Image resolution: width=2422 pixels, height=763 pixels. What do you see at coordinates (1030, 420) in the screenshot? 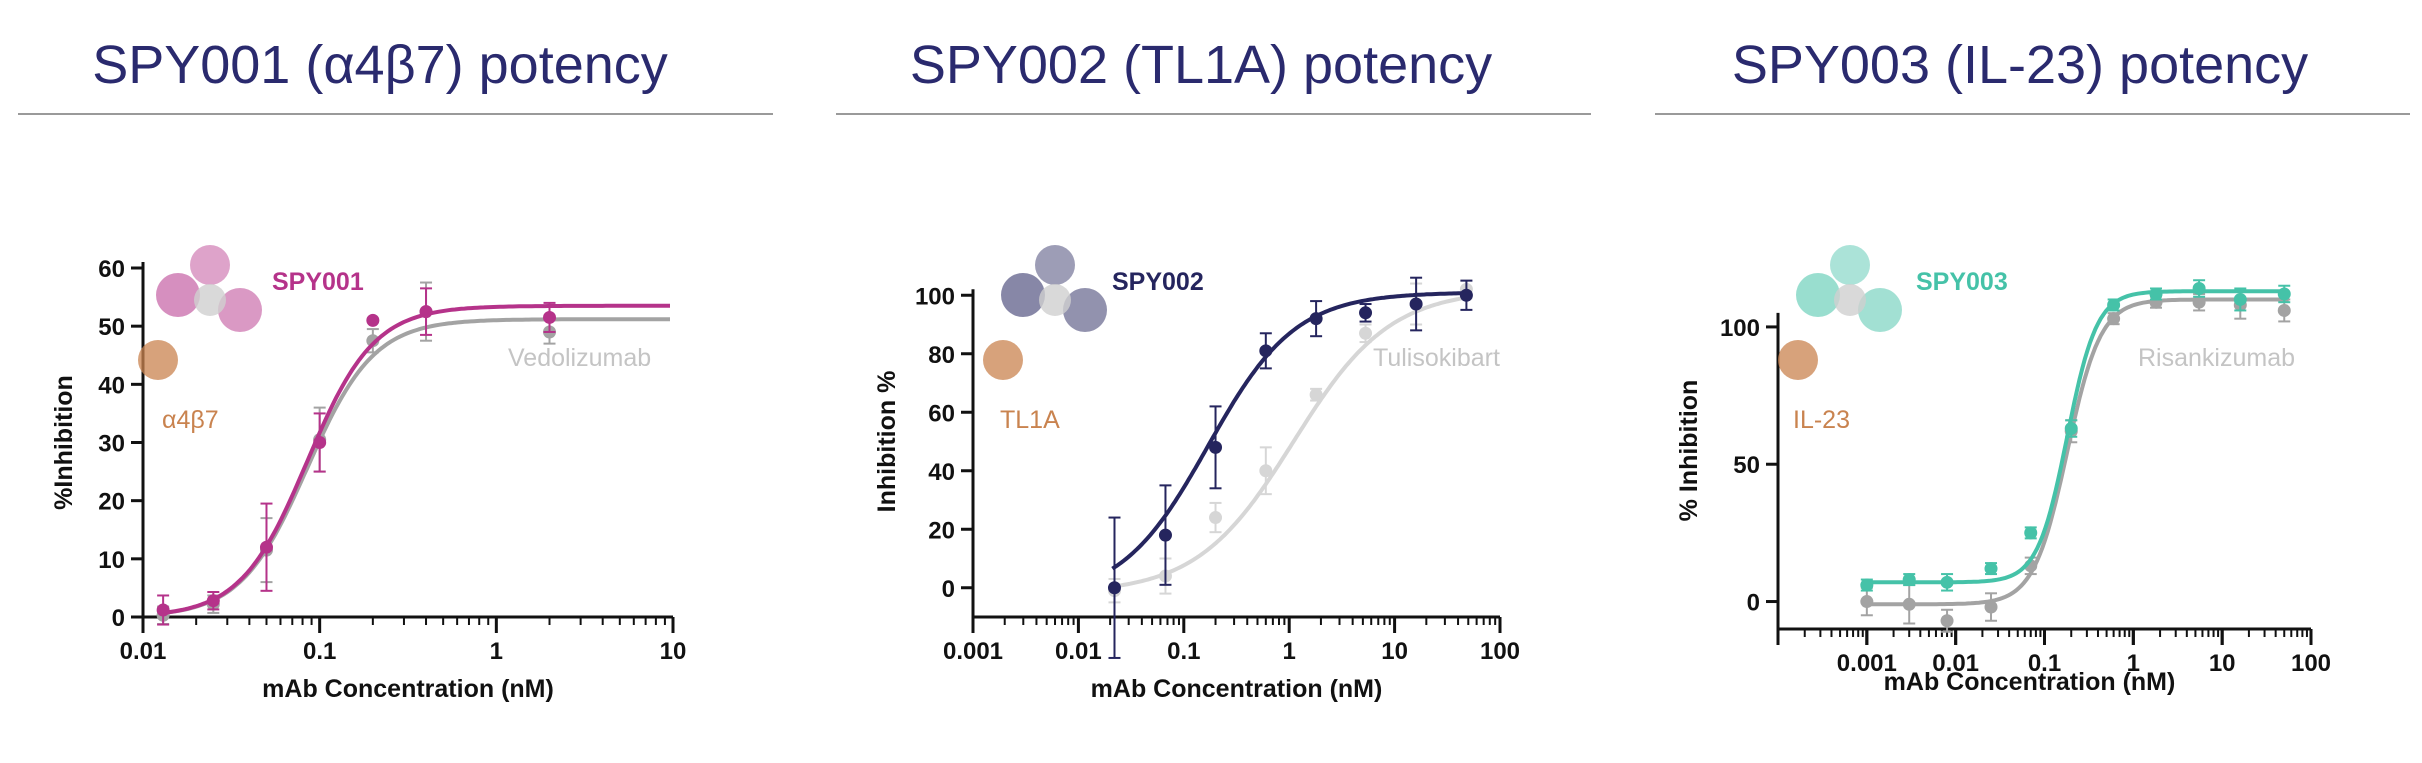
I see `legend-target-label: TL1A` at bounding box center [1030, 420].